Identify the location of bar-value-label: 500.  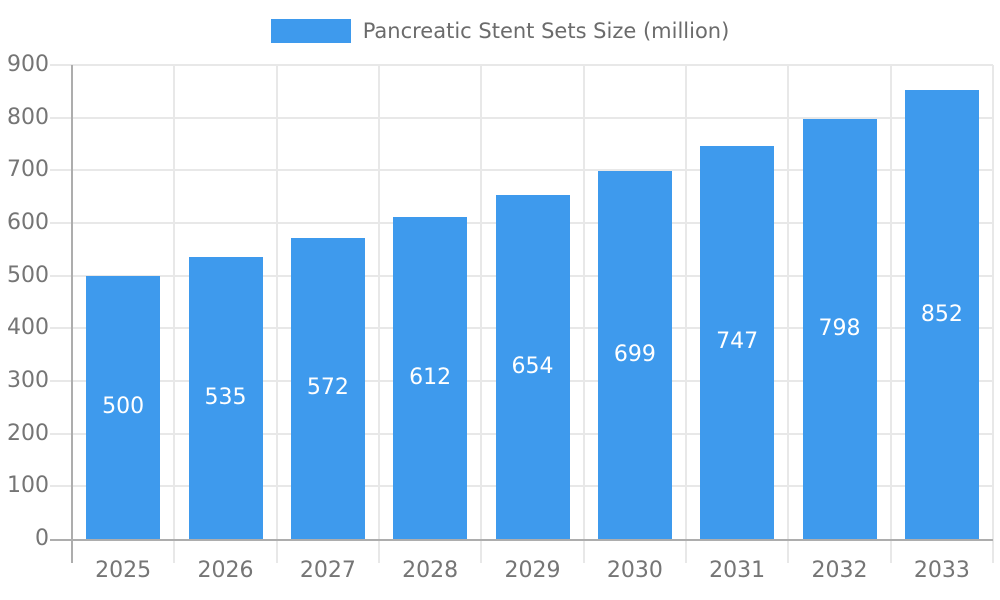
(123, 407).